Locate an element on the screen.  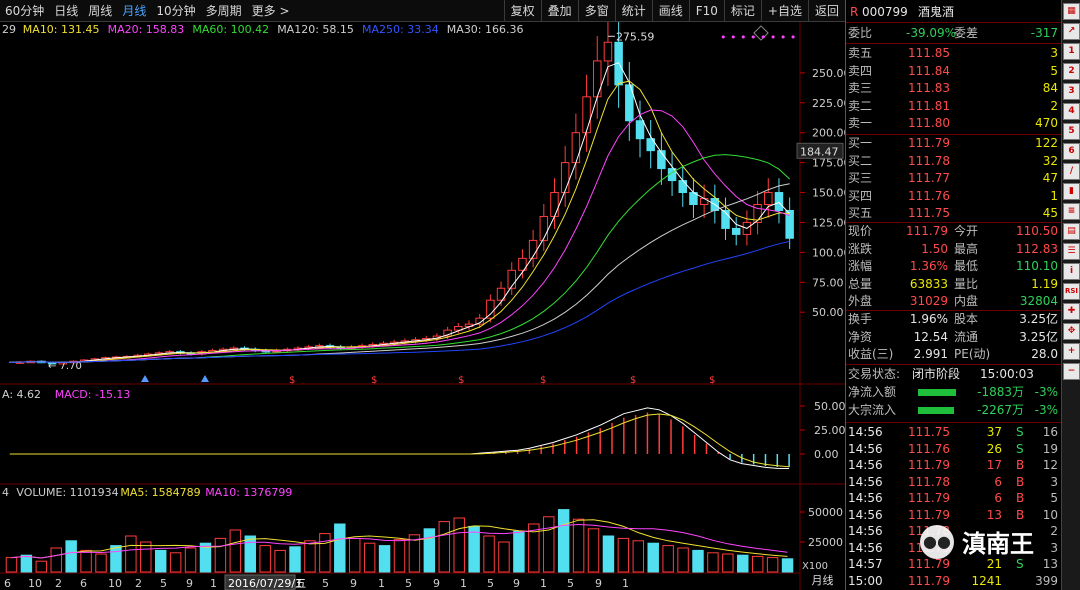
toolbar-button-8: 返回 is located at coordinates (826, 11).